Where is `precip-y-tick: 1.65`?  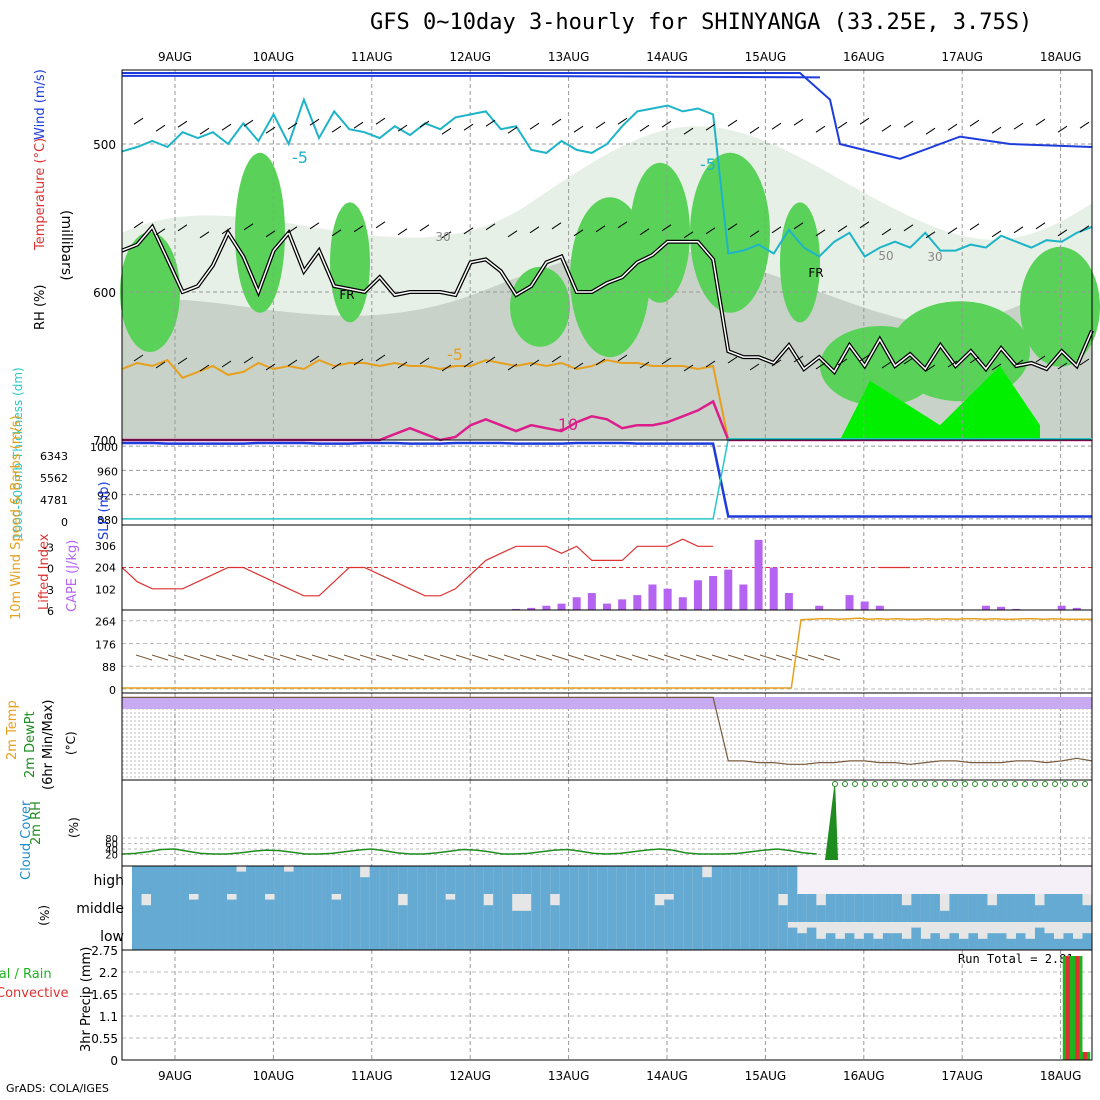 precip-y-tick: 1.65 is located at coordinates (104, 995).